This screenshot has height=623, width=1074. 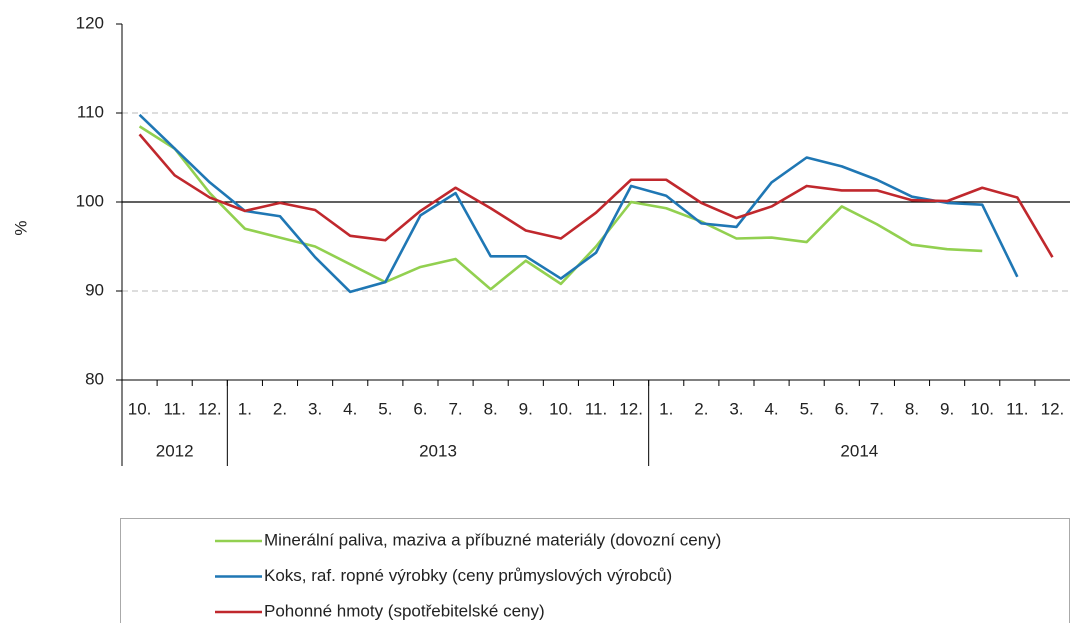 What do you see at coordinates (90, 111) in the screenshot?
I see `y-tick-label: 110` at bounding box center [90, 111].